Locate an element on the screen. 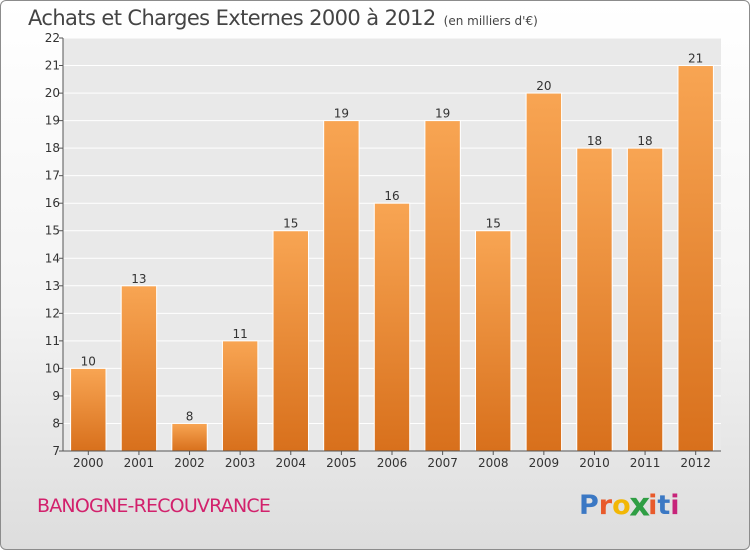  chart-title: Achats et Charges Externes 2000 à 2012 is located at coordinates (232, 18).